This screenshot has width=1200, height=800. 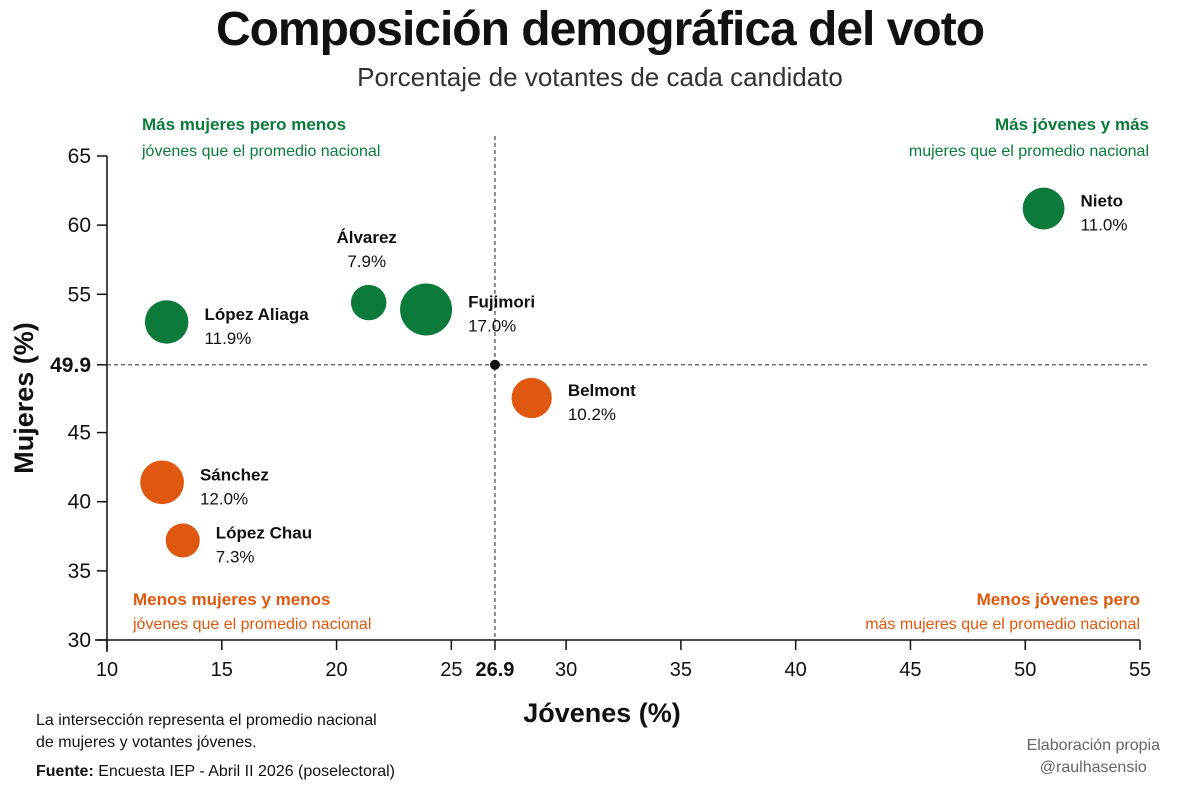 What do you see at coordinates (1093, 745) in the screenshot?
I see `credit-line-1: Elaboración propia` at bounding box center [1093, 745].